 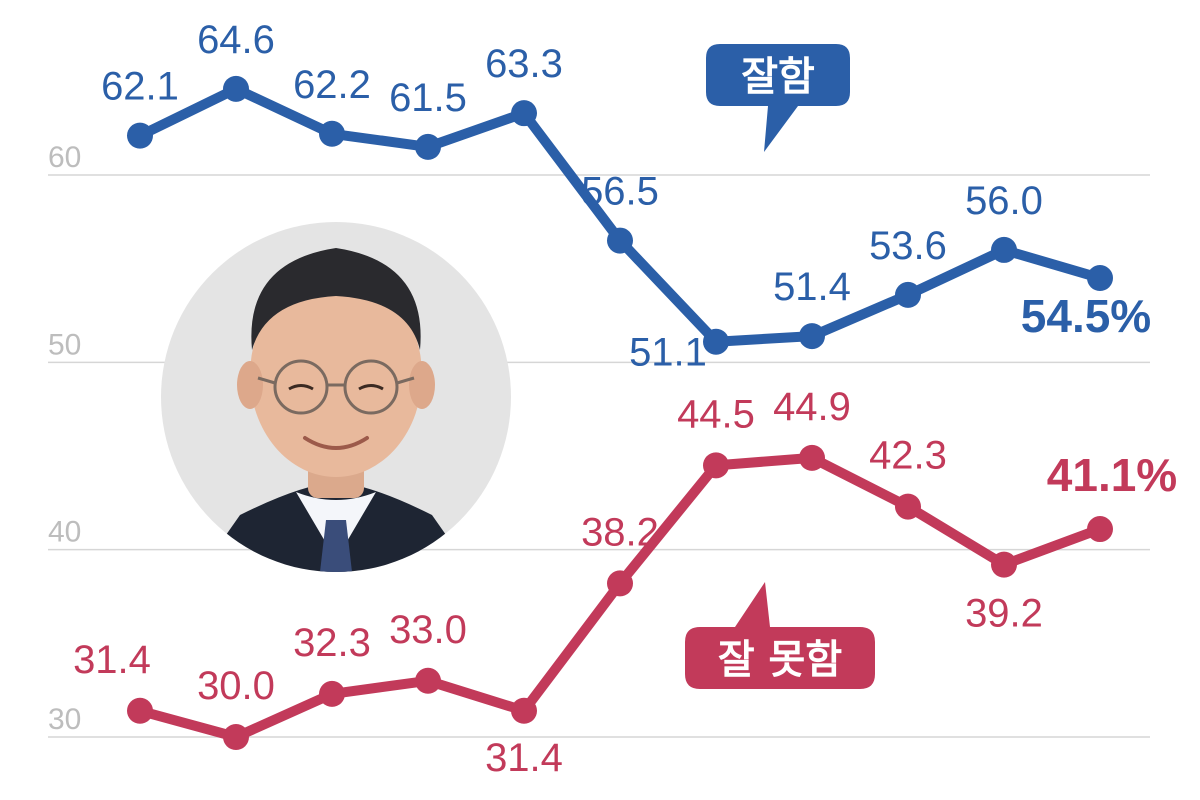 I want to click on data-label-s1-4: 31.4, so click(x=524, y=758).